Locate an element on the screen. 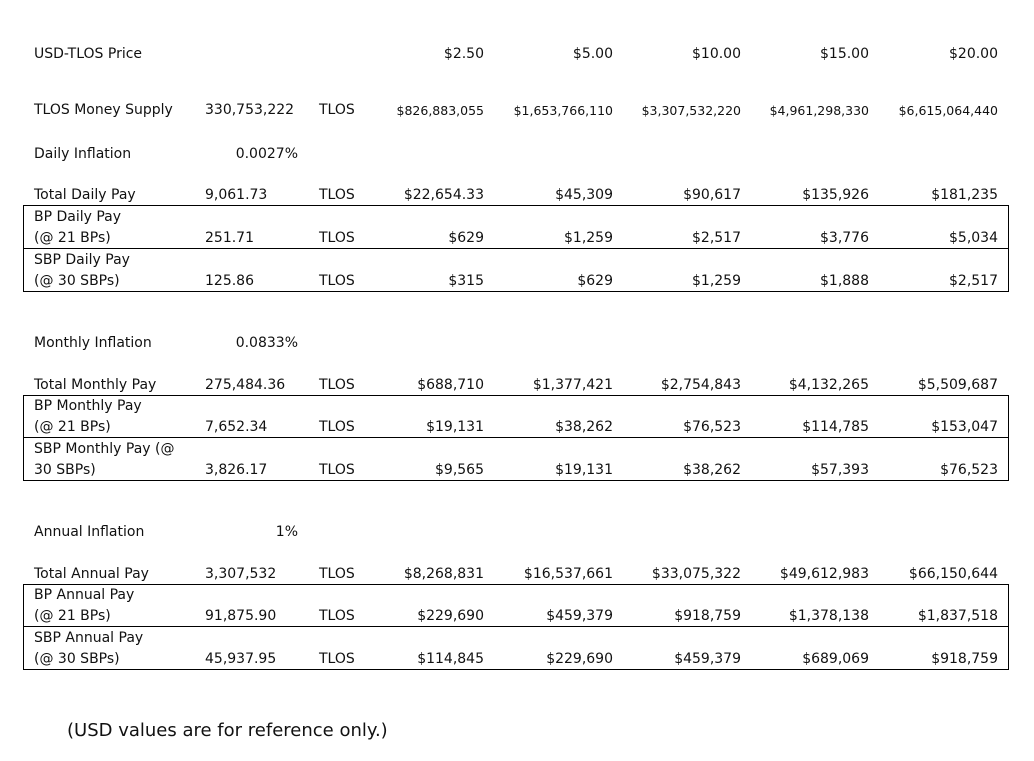 The image size is (1034, 761). bp-daily-pay-usd-1: $629 is located at coordinates (466, 238).